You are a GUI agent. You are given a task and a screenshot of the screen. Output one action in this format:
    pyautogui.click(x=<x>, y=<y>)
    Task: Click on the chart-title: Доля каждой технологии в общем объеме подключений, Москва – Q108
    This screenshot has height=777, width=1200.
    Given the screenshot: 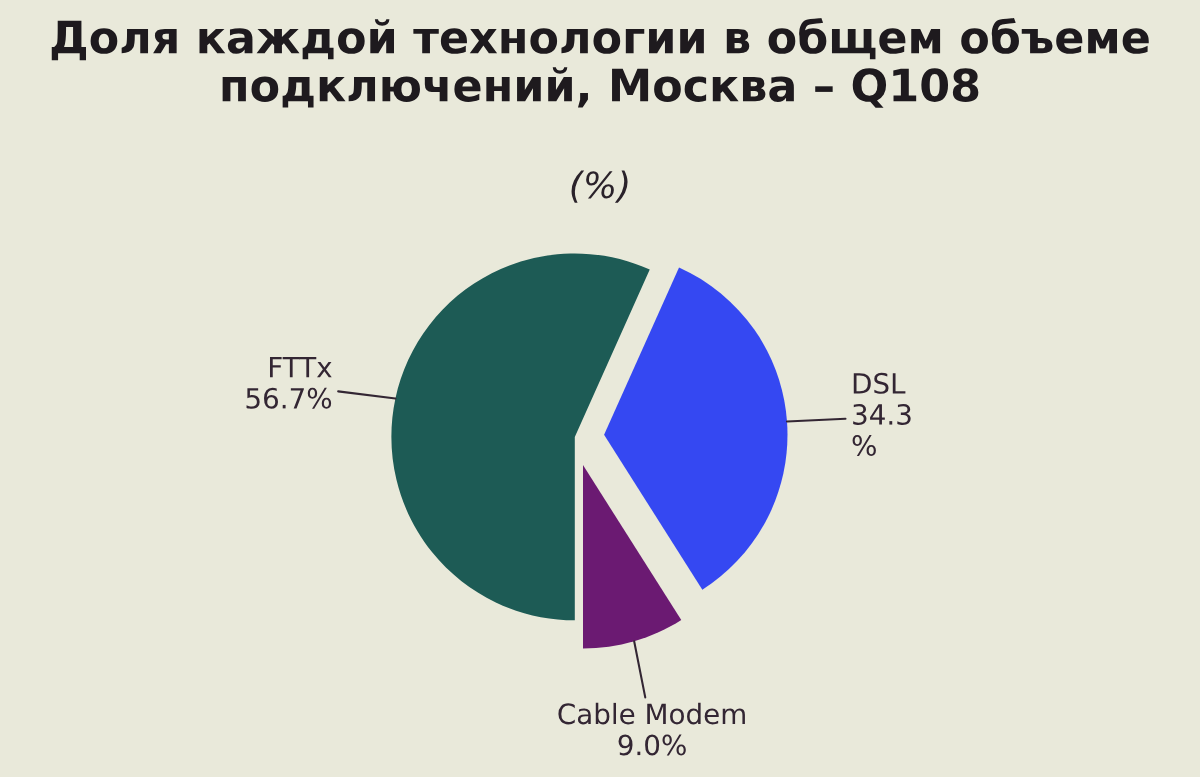 What is the action you would take?
    pyautogui.click(x=600, y=62)
    